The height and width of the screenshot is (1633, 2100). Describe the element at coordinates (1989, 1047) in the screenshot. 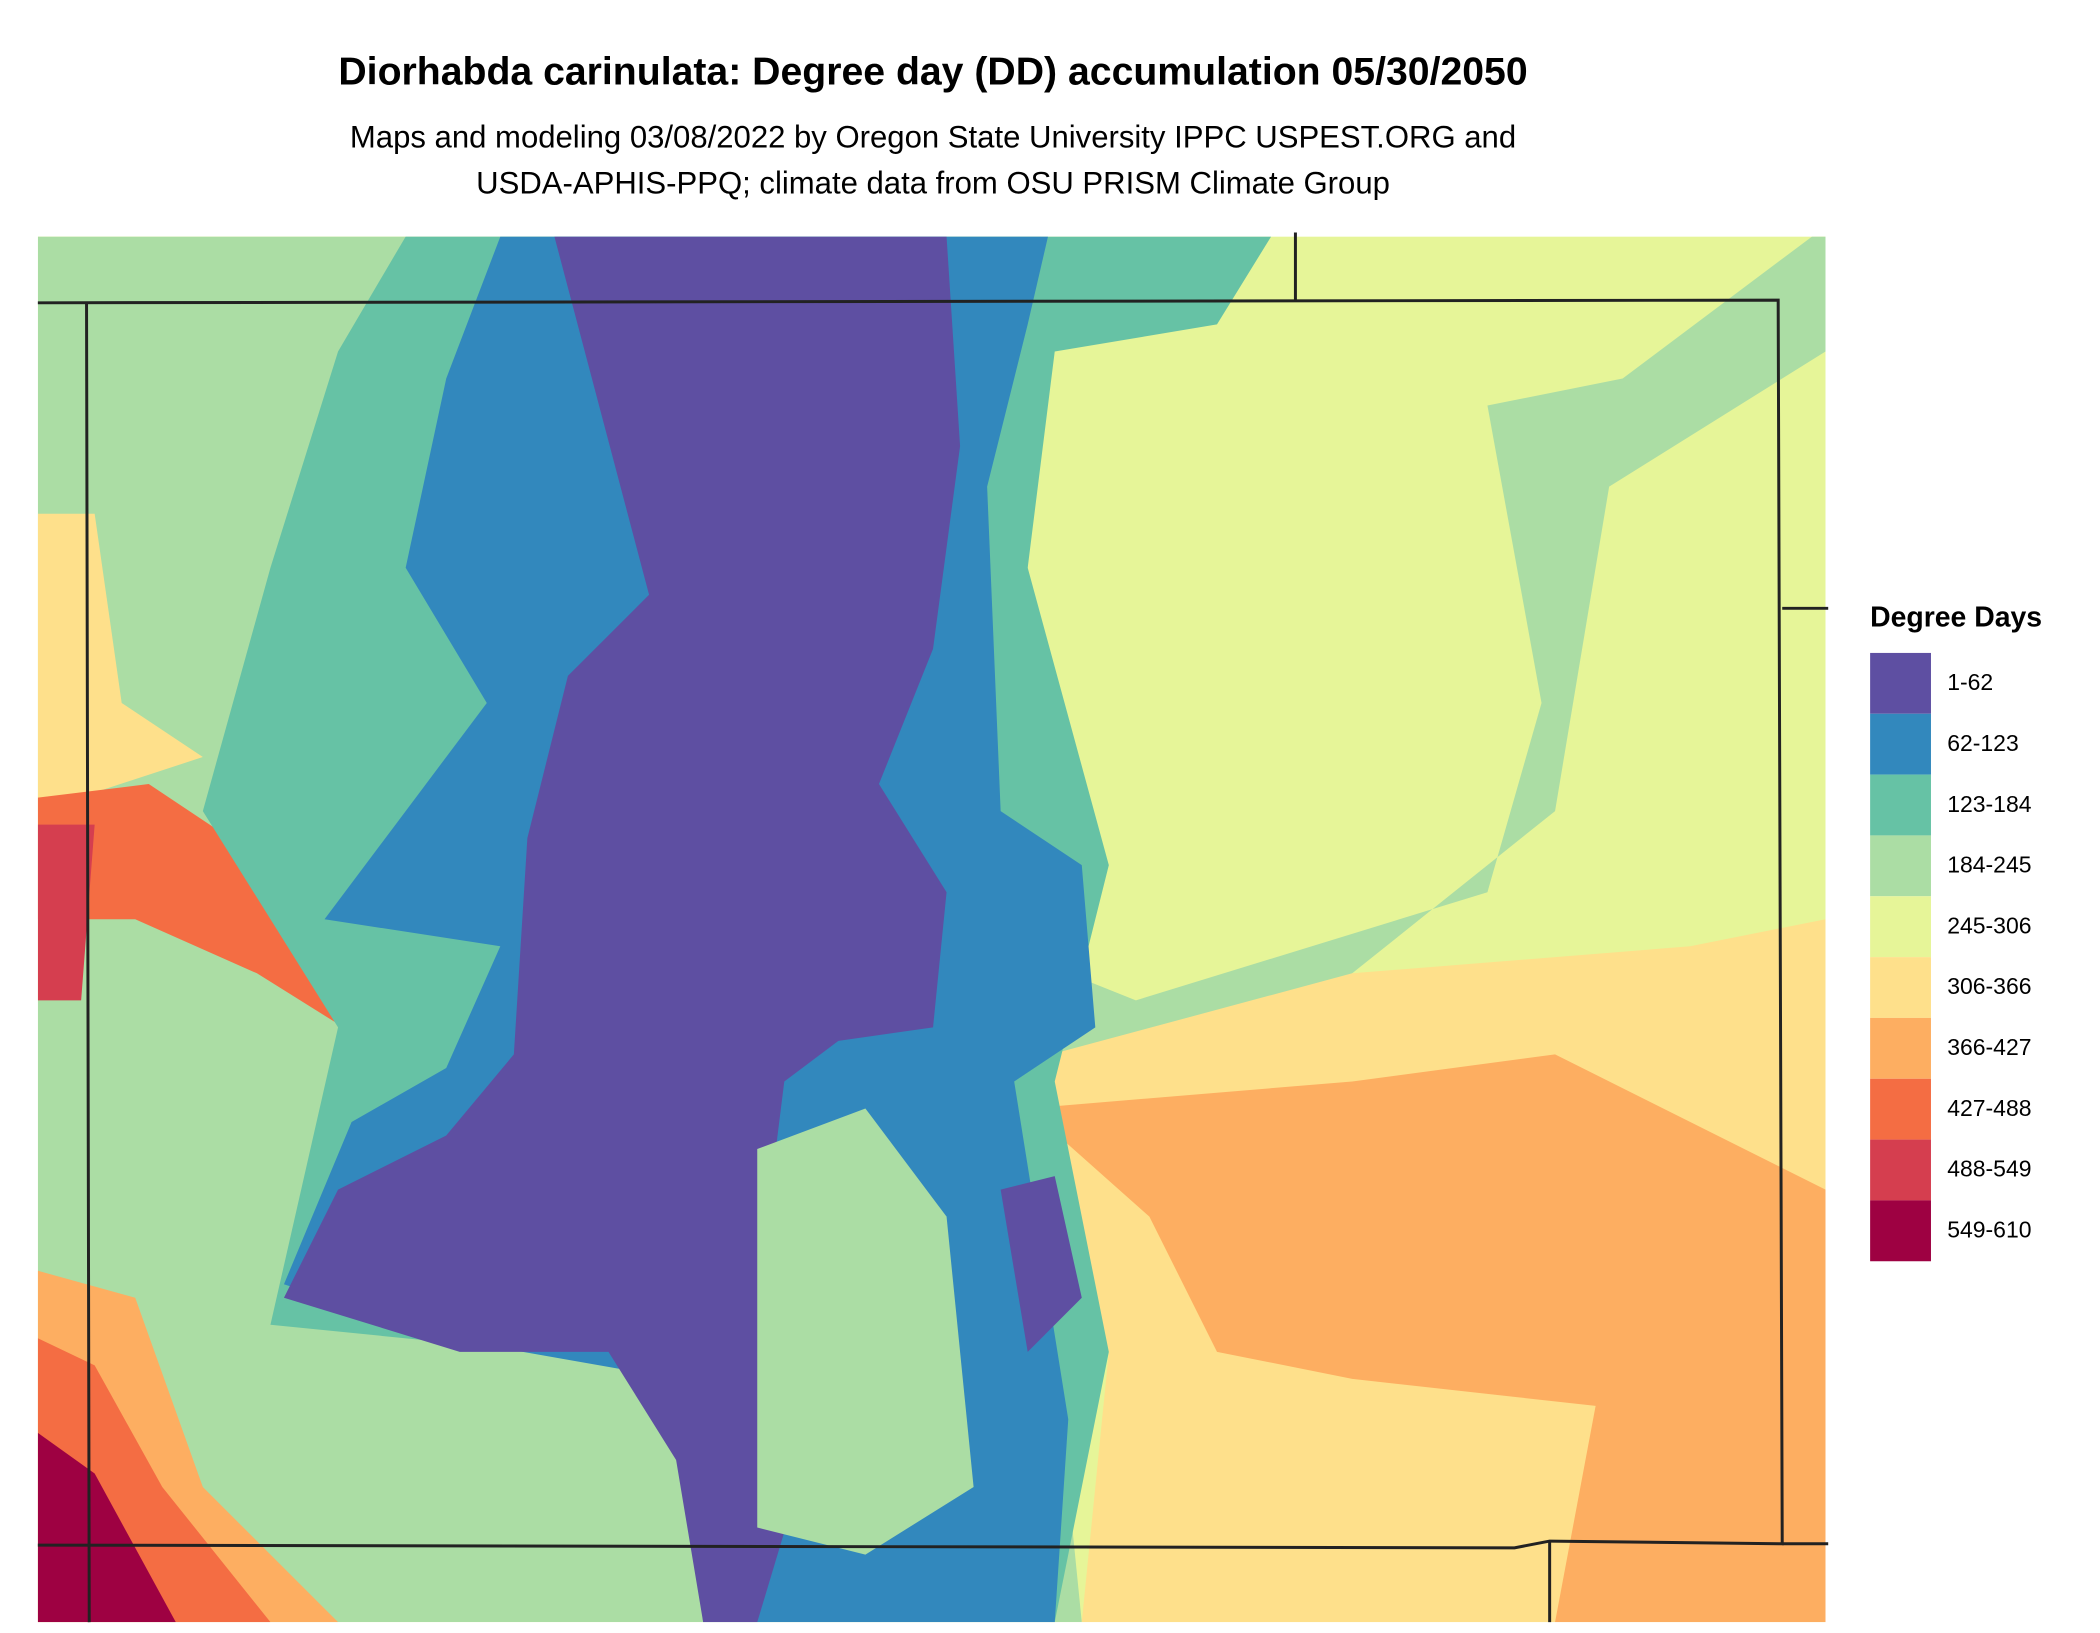

I see `legend-label: 366-427` at that location.